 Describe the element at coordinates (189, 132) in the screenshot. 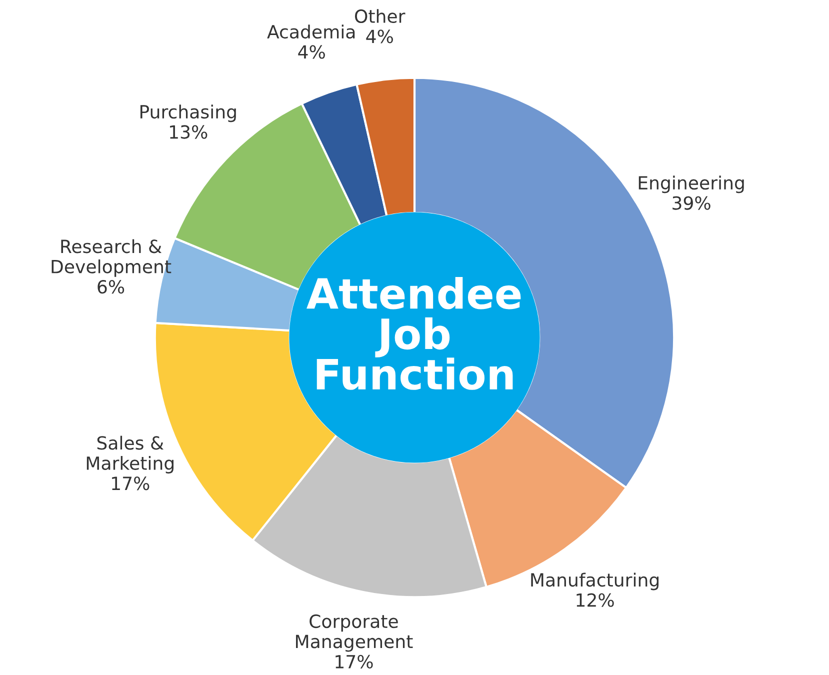

I see `data-label: 13%` at that location.